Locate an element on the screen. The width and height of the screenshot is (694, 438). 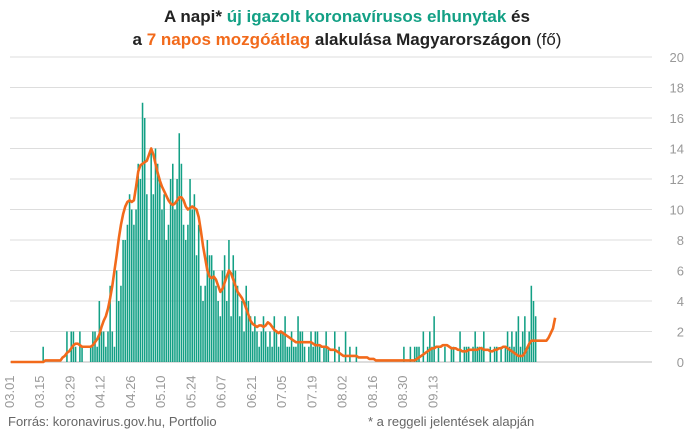
title-suffix: alakulása Magyarországon is located at coordinates (423, 39).